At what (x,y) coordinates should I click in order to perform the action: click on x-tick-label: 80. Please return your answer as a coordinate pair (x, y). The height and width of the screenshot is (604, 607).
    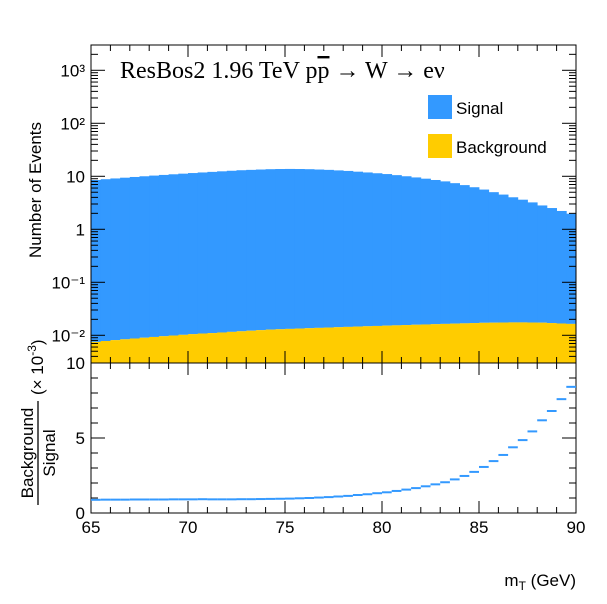
    Looking at the image, I should click on (382, 527).